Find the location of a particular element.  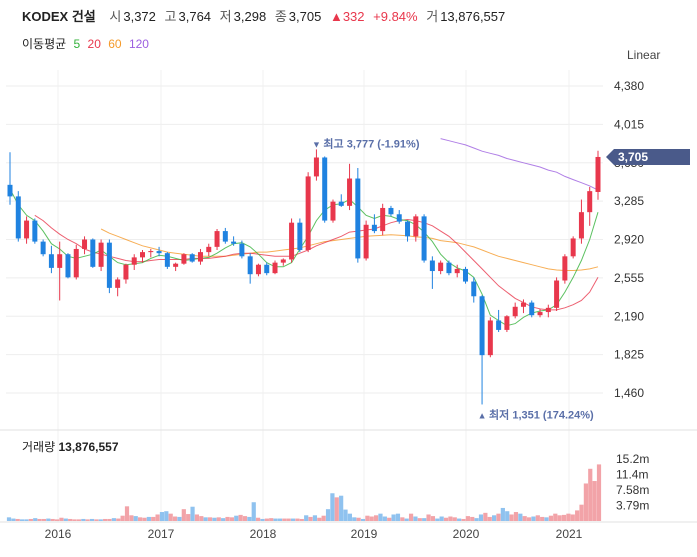

moving-average-legend: 이동평균 5 20 60 120 is located at coordinates (87, 43).